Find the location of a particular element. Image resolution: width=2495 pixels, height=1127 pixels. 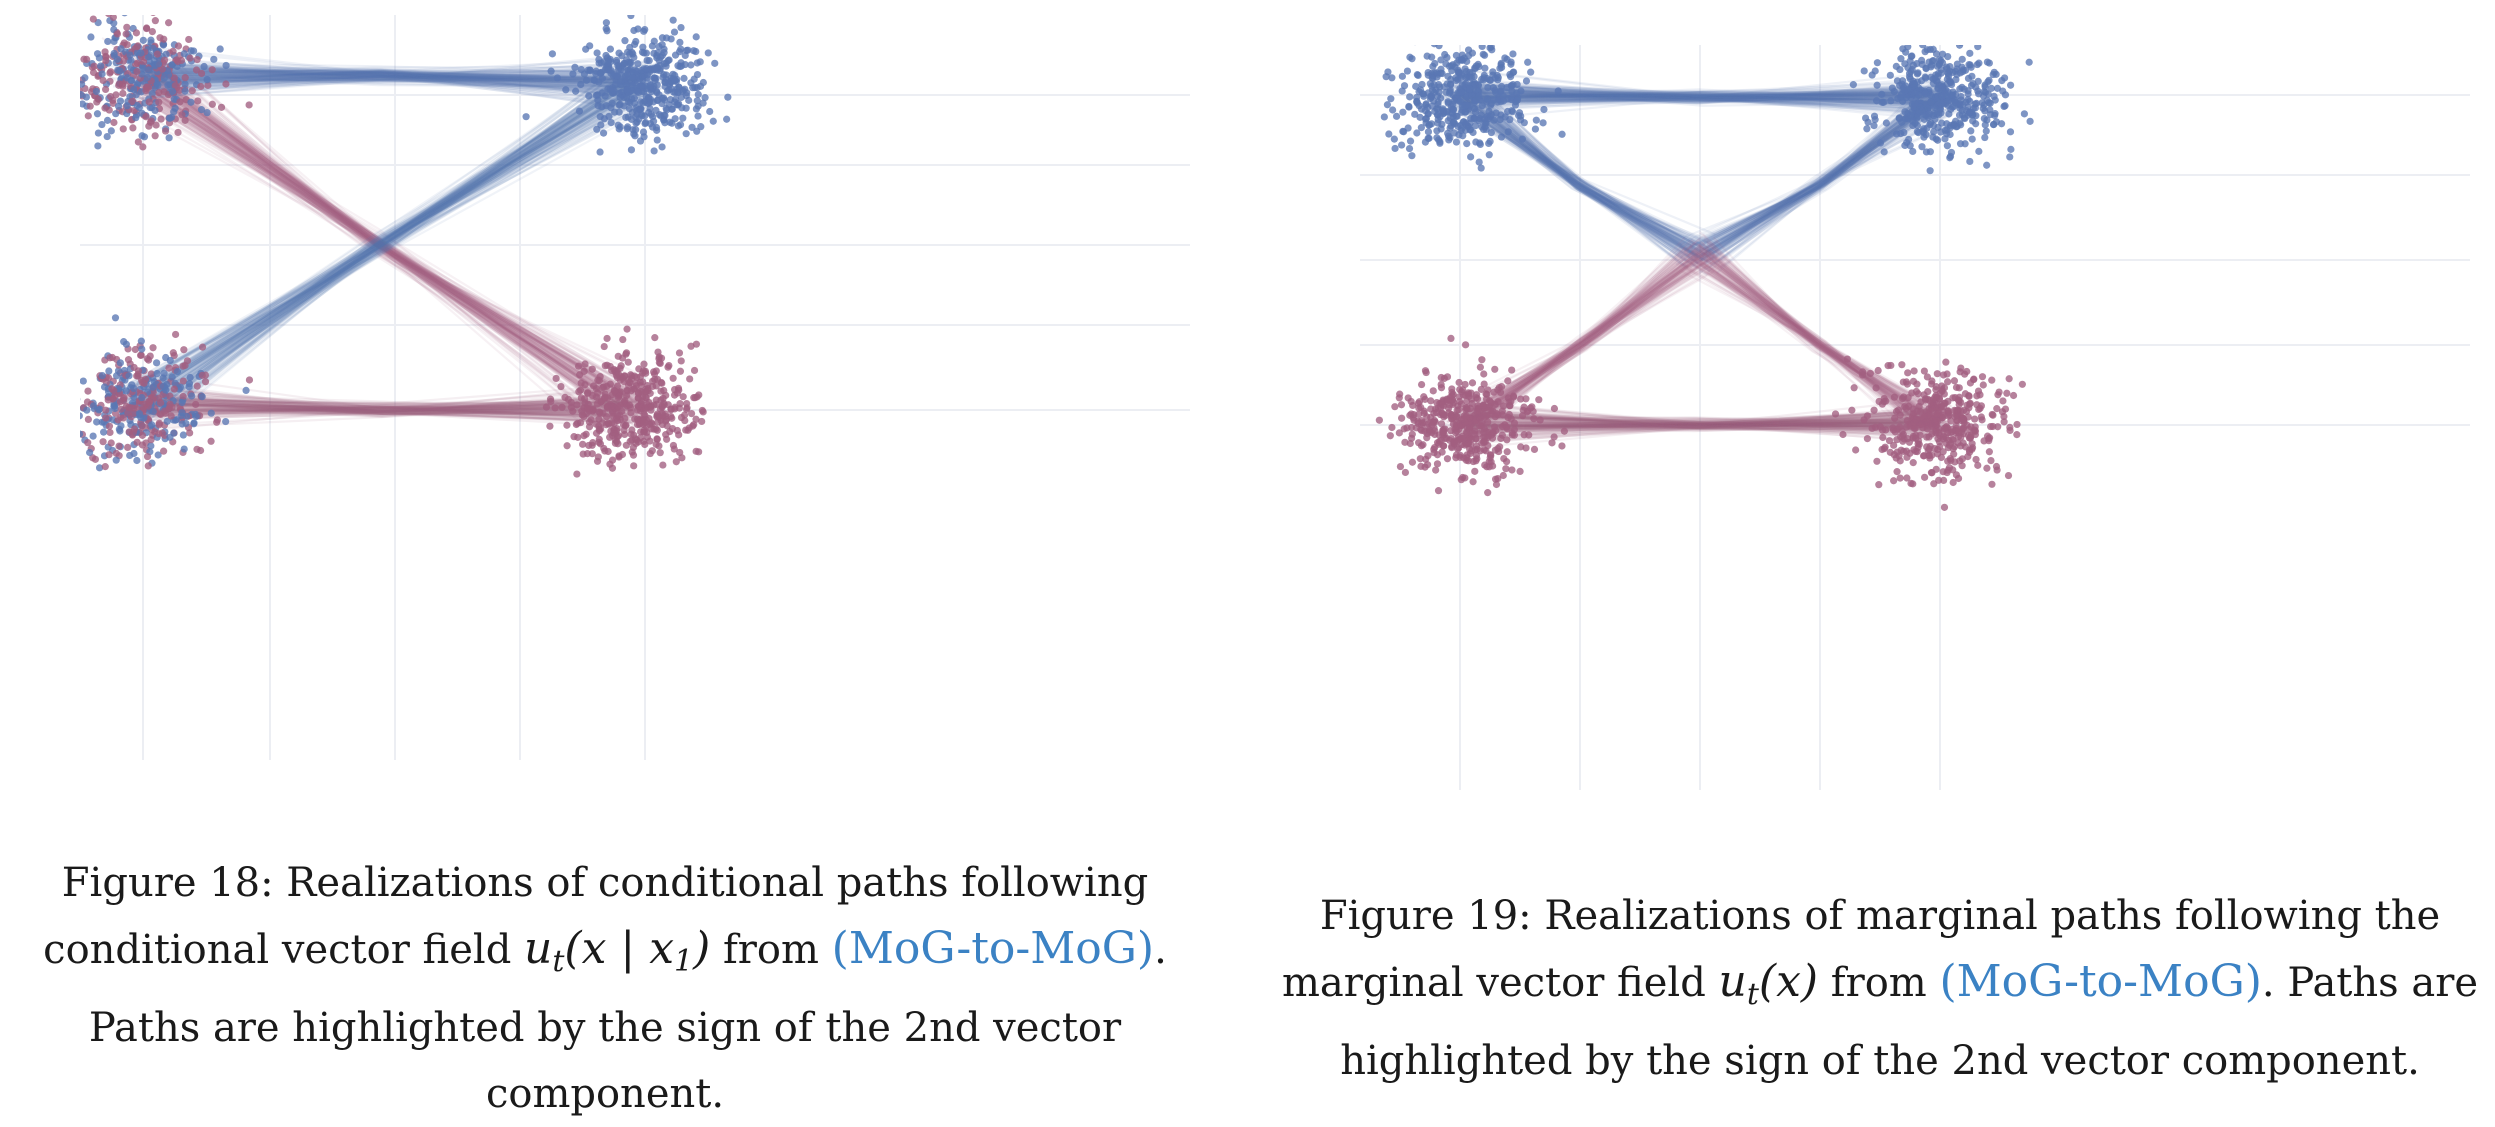

figure-18-ref-link: (MoG-to-MoG) is located at coordinates (993, 948).